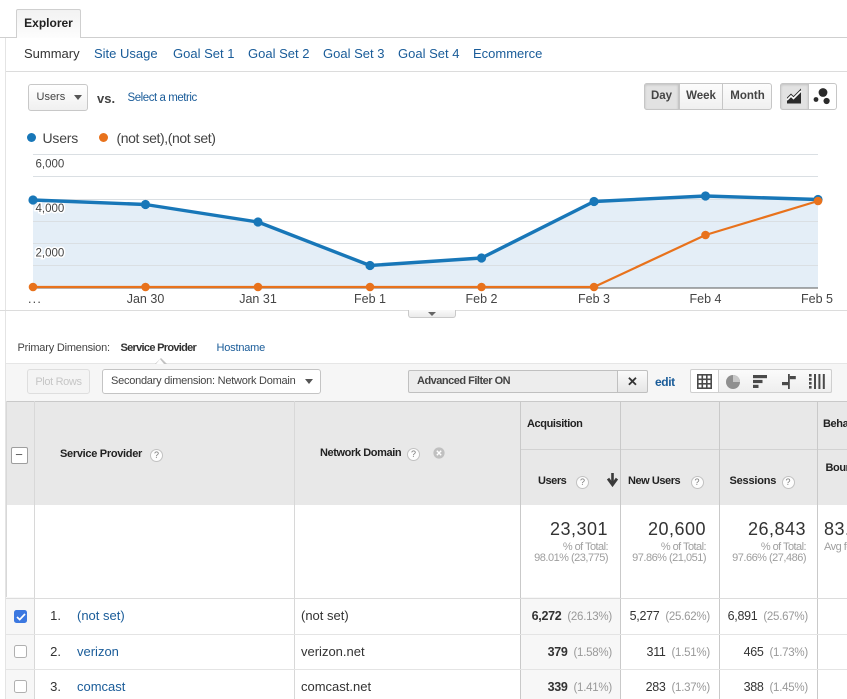  I want to click on svg-text: Jan 31, so click(258, 299).